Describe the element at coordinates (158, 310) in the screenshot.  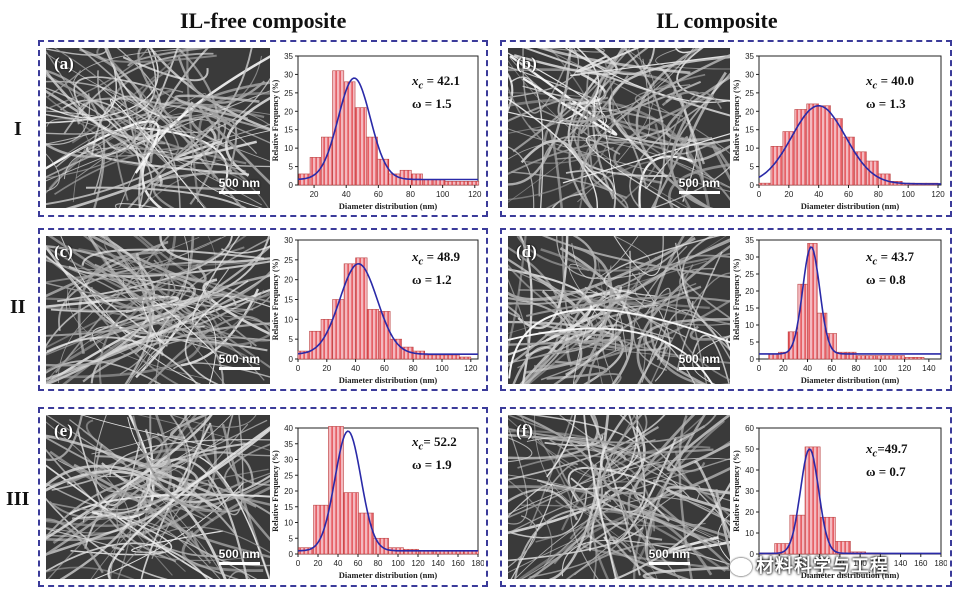
I see `sem-image-c: (c) 500 nm` at that location.